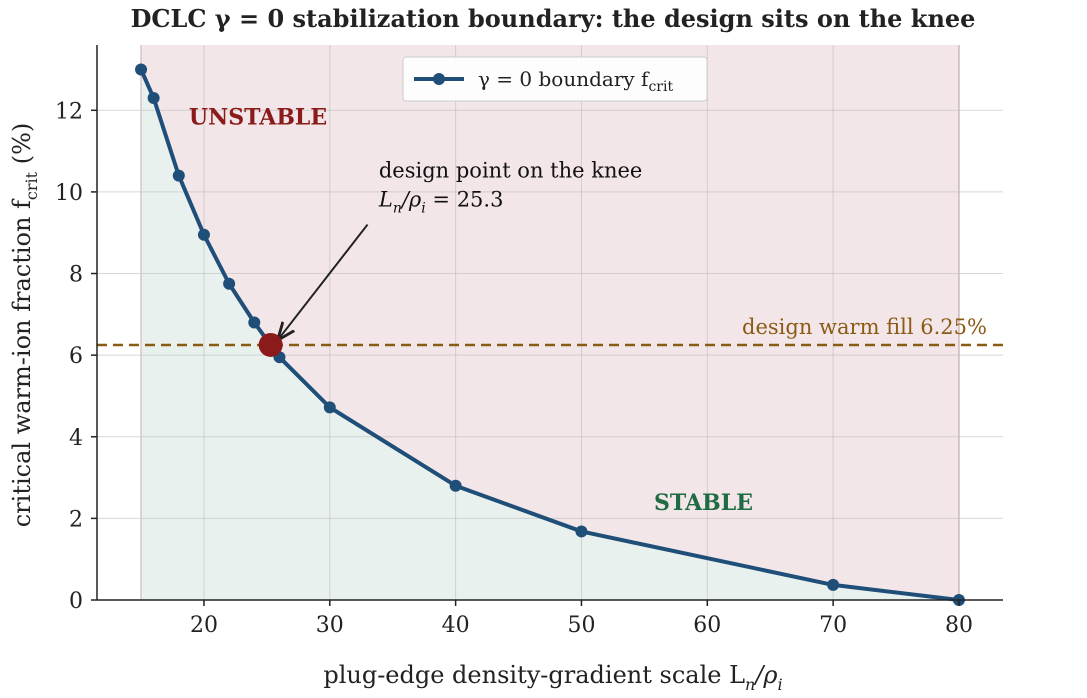 The image size is (1087, 698). What do you see at coordinates (22, 147) in the screenshot?
I see `y-axis-label-tail: (%)` at bounding box center [22, 147].